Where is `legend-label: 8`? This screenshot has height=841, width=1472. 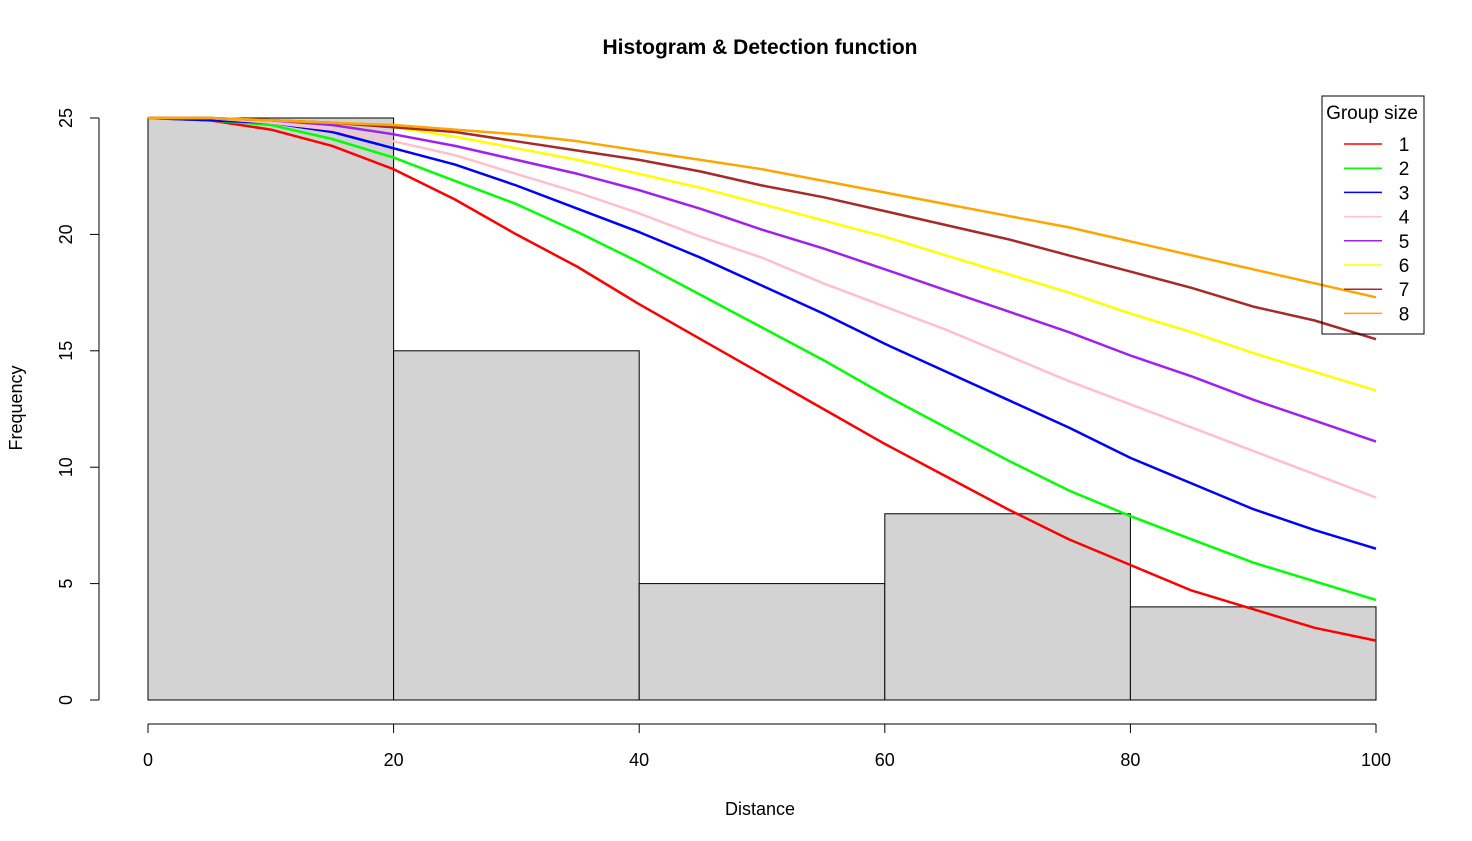
legend-label: 8 is located at coordinates (1404, 314).